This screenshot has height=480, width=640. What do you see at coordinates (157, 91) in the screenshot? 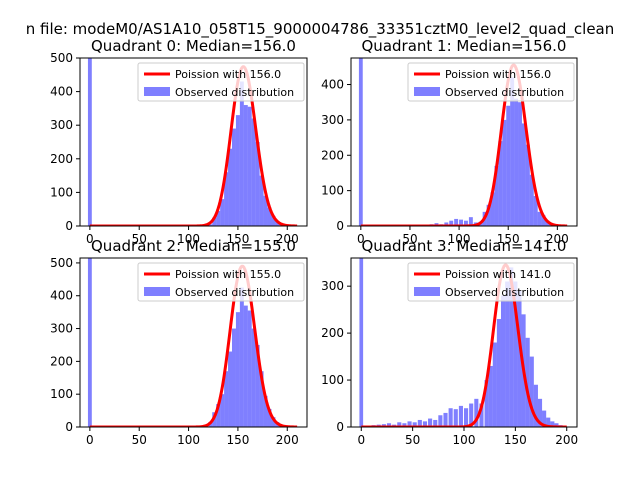
I see `legend-patch-swatch` at bounding box center [157, 91].